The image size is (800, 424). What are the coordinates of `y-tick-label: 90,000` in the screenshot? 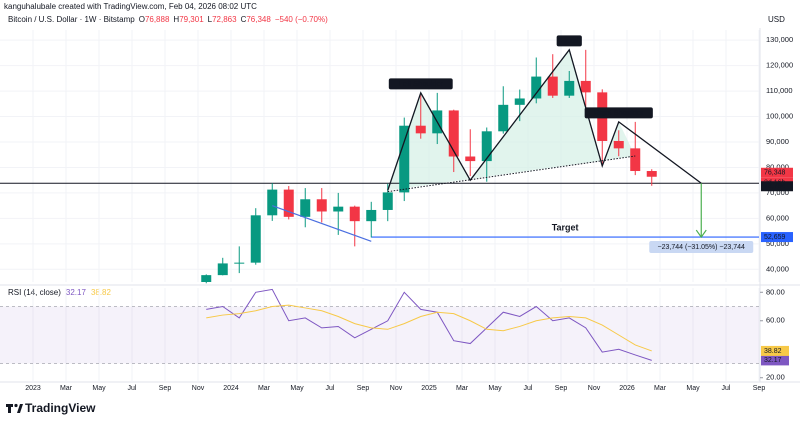 It's located at (777, 141).